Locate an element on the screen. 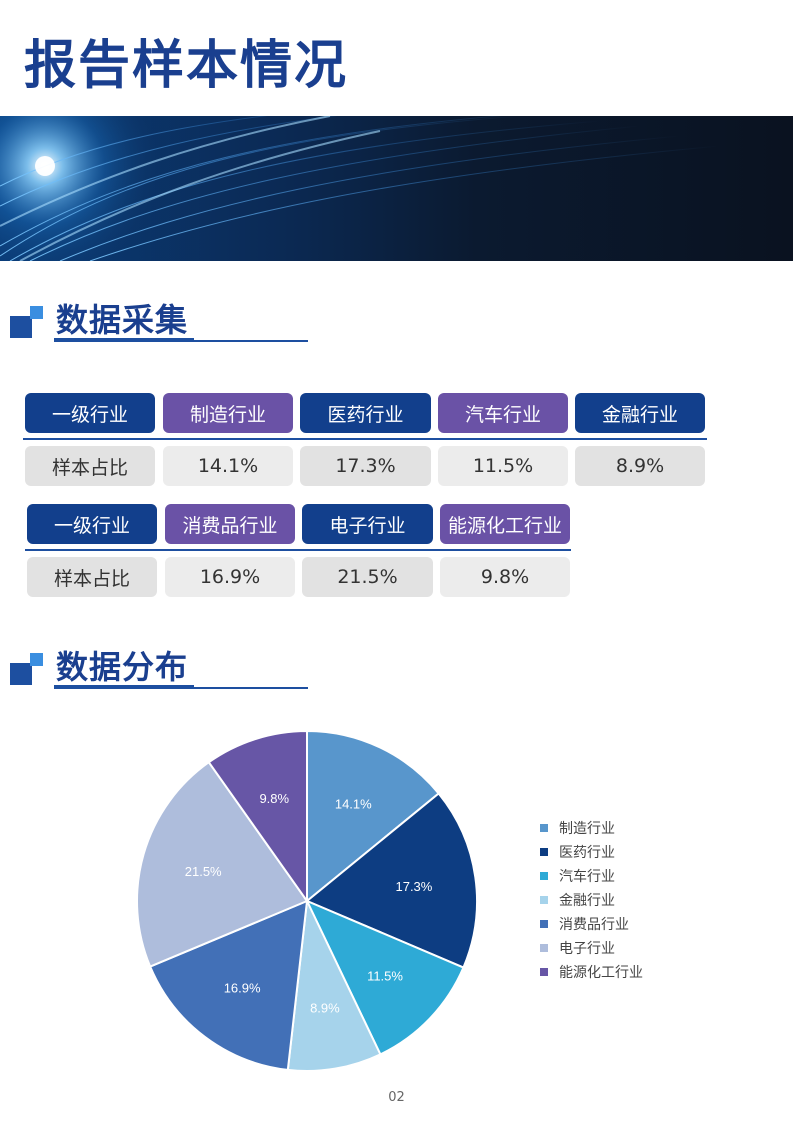  legend-label: 汽车行业 is located at coordinates (587, 877).